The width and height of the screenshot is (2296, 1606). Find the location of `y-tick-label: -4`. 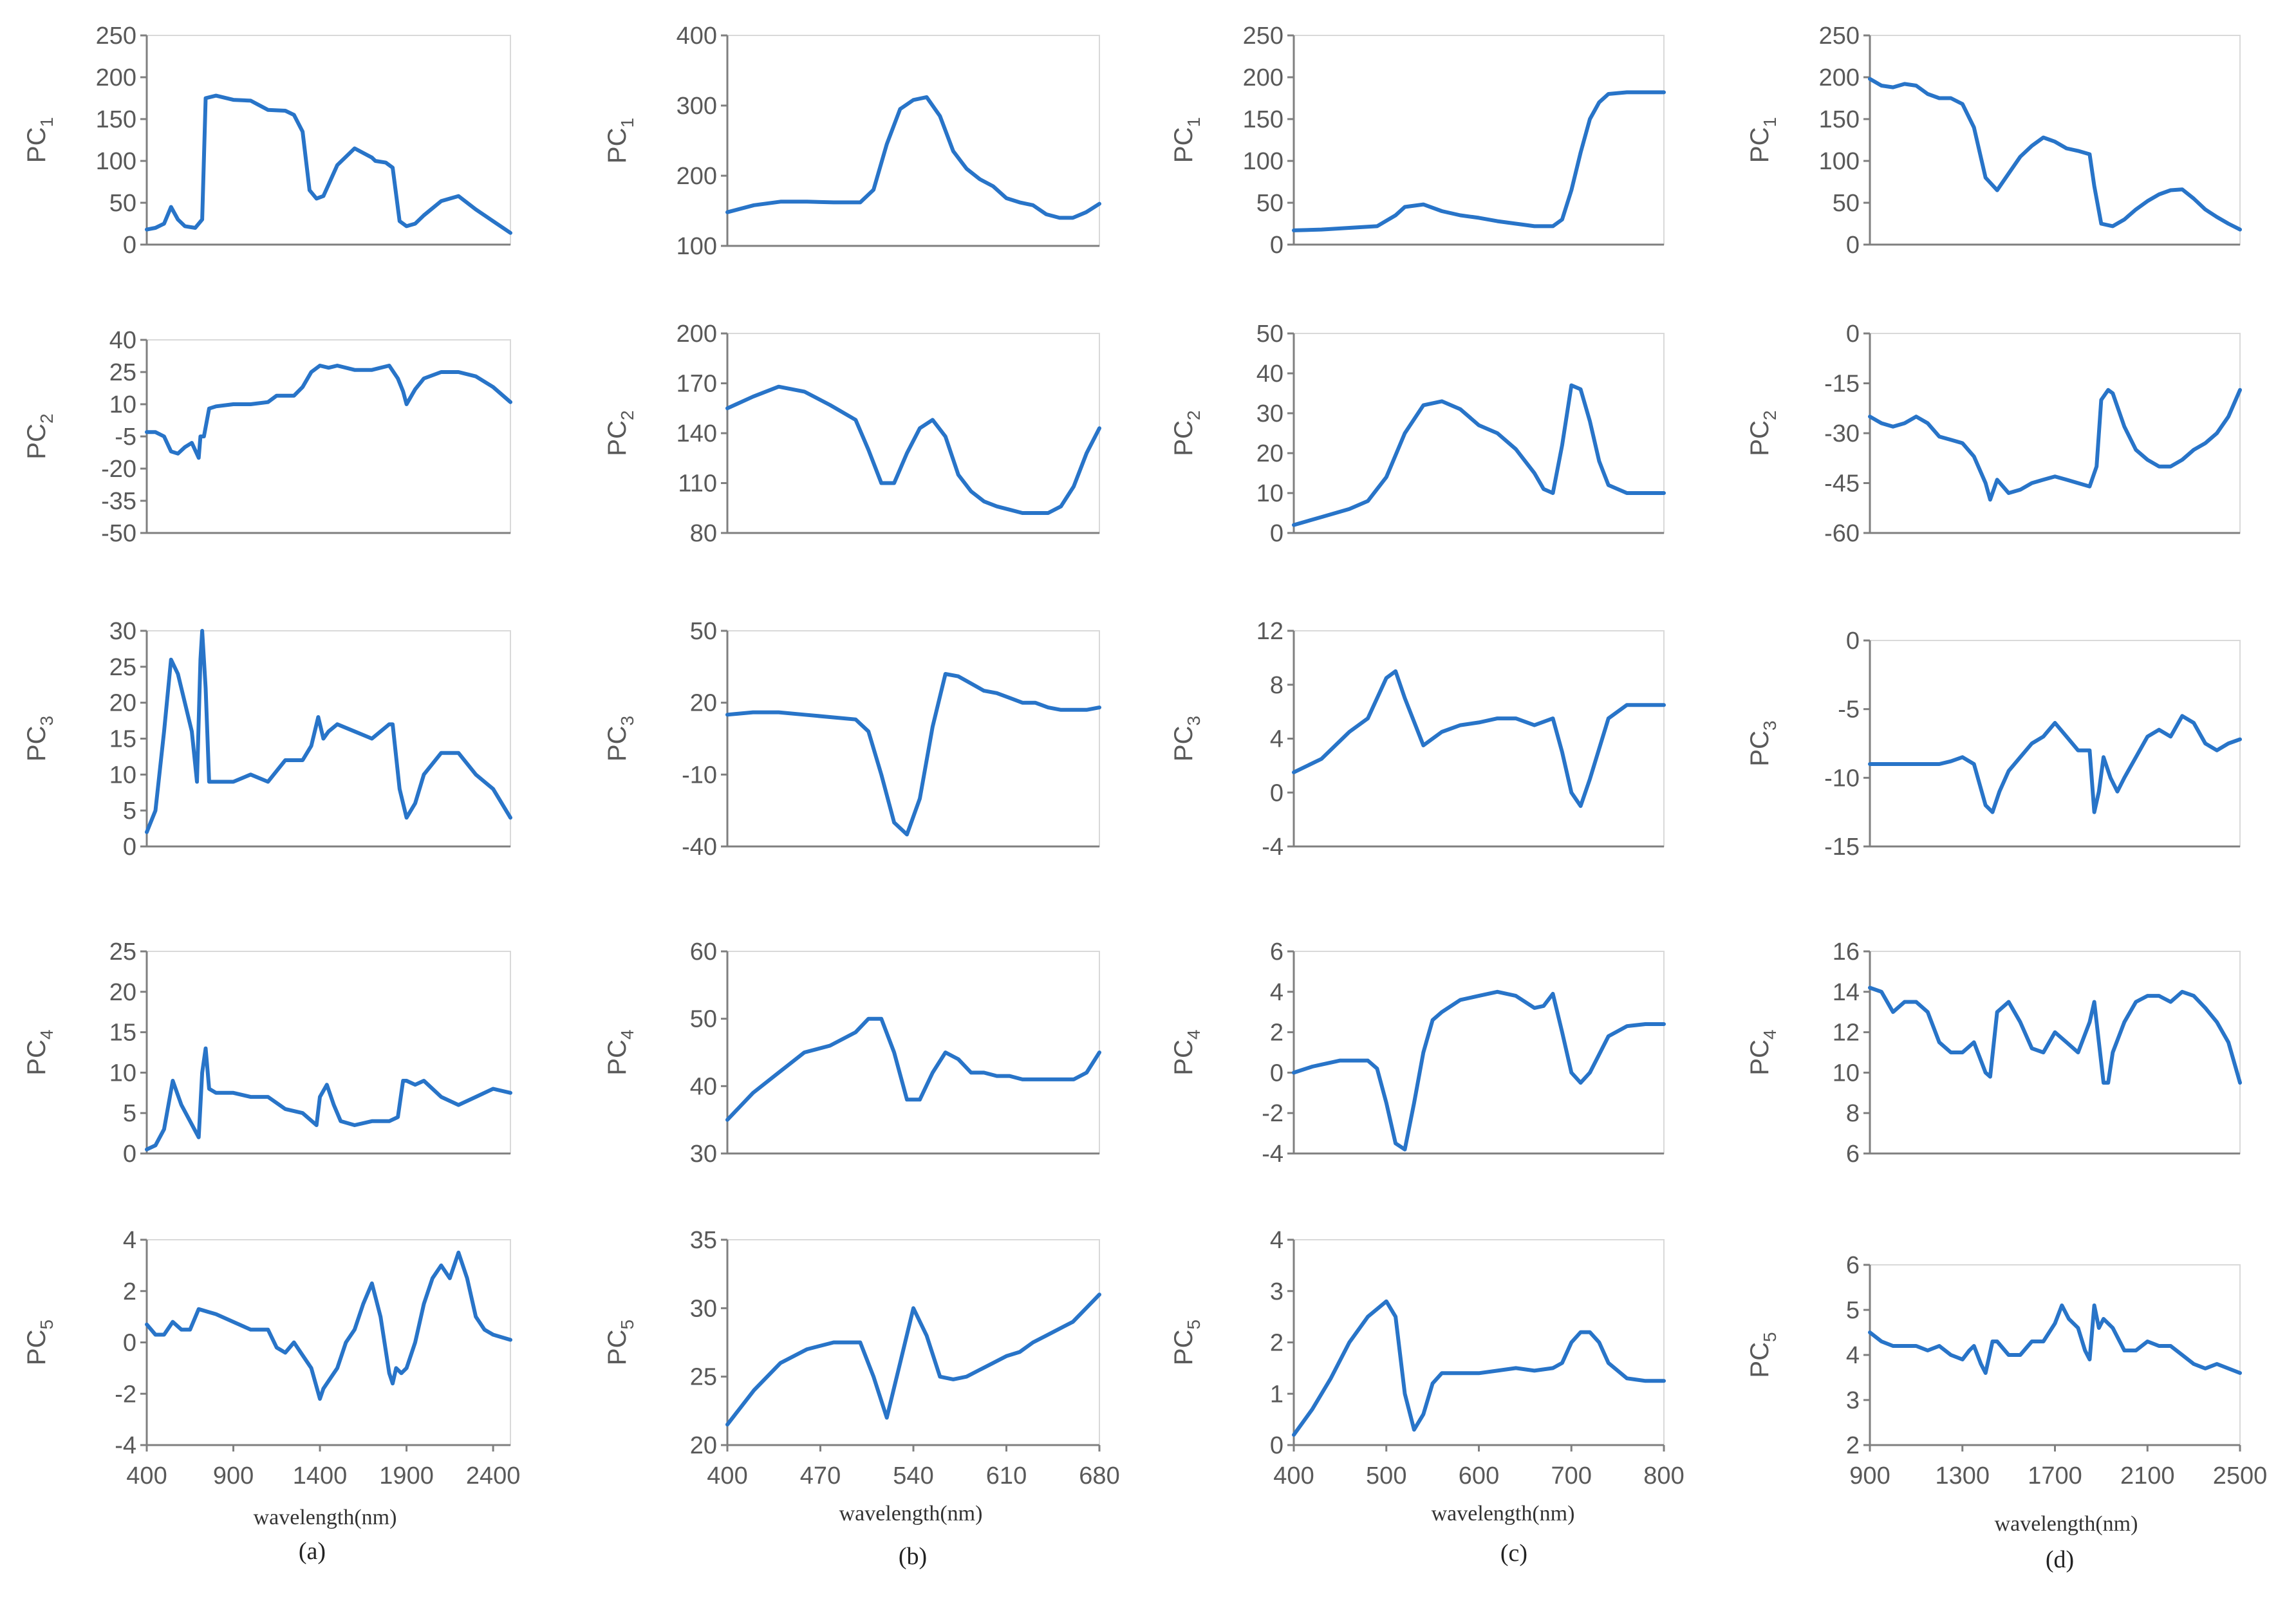

y-tick-label: -4 is located at coordinates (1272, 1154).